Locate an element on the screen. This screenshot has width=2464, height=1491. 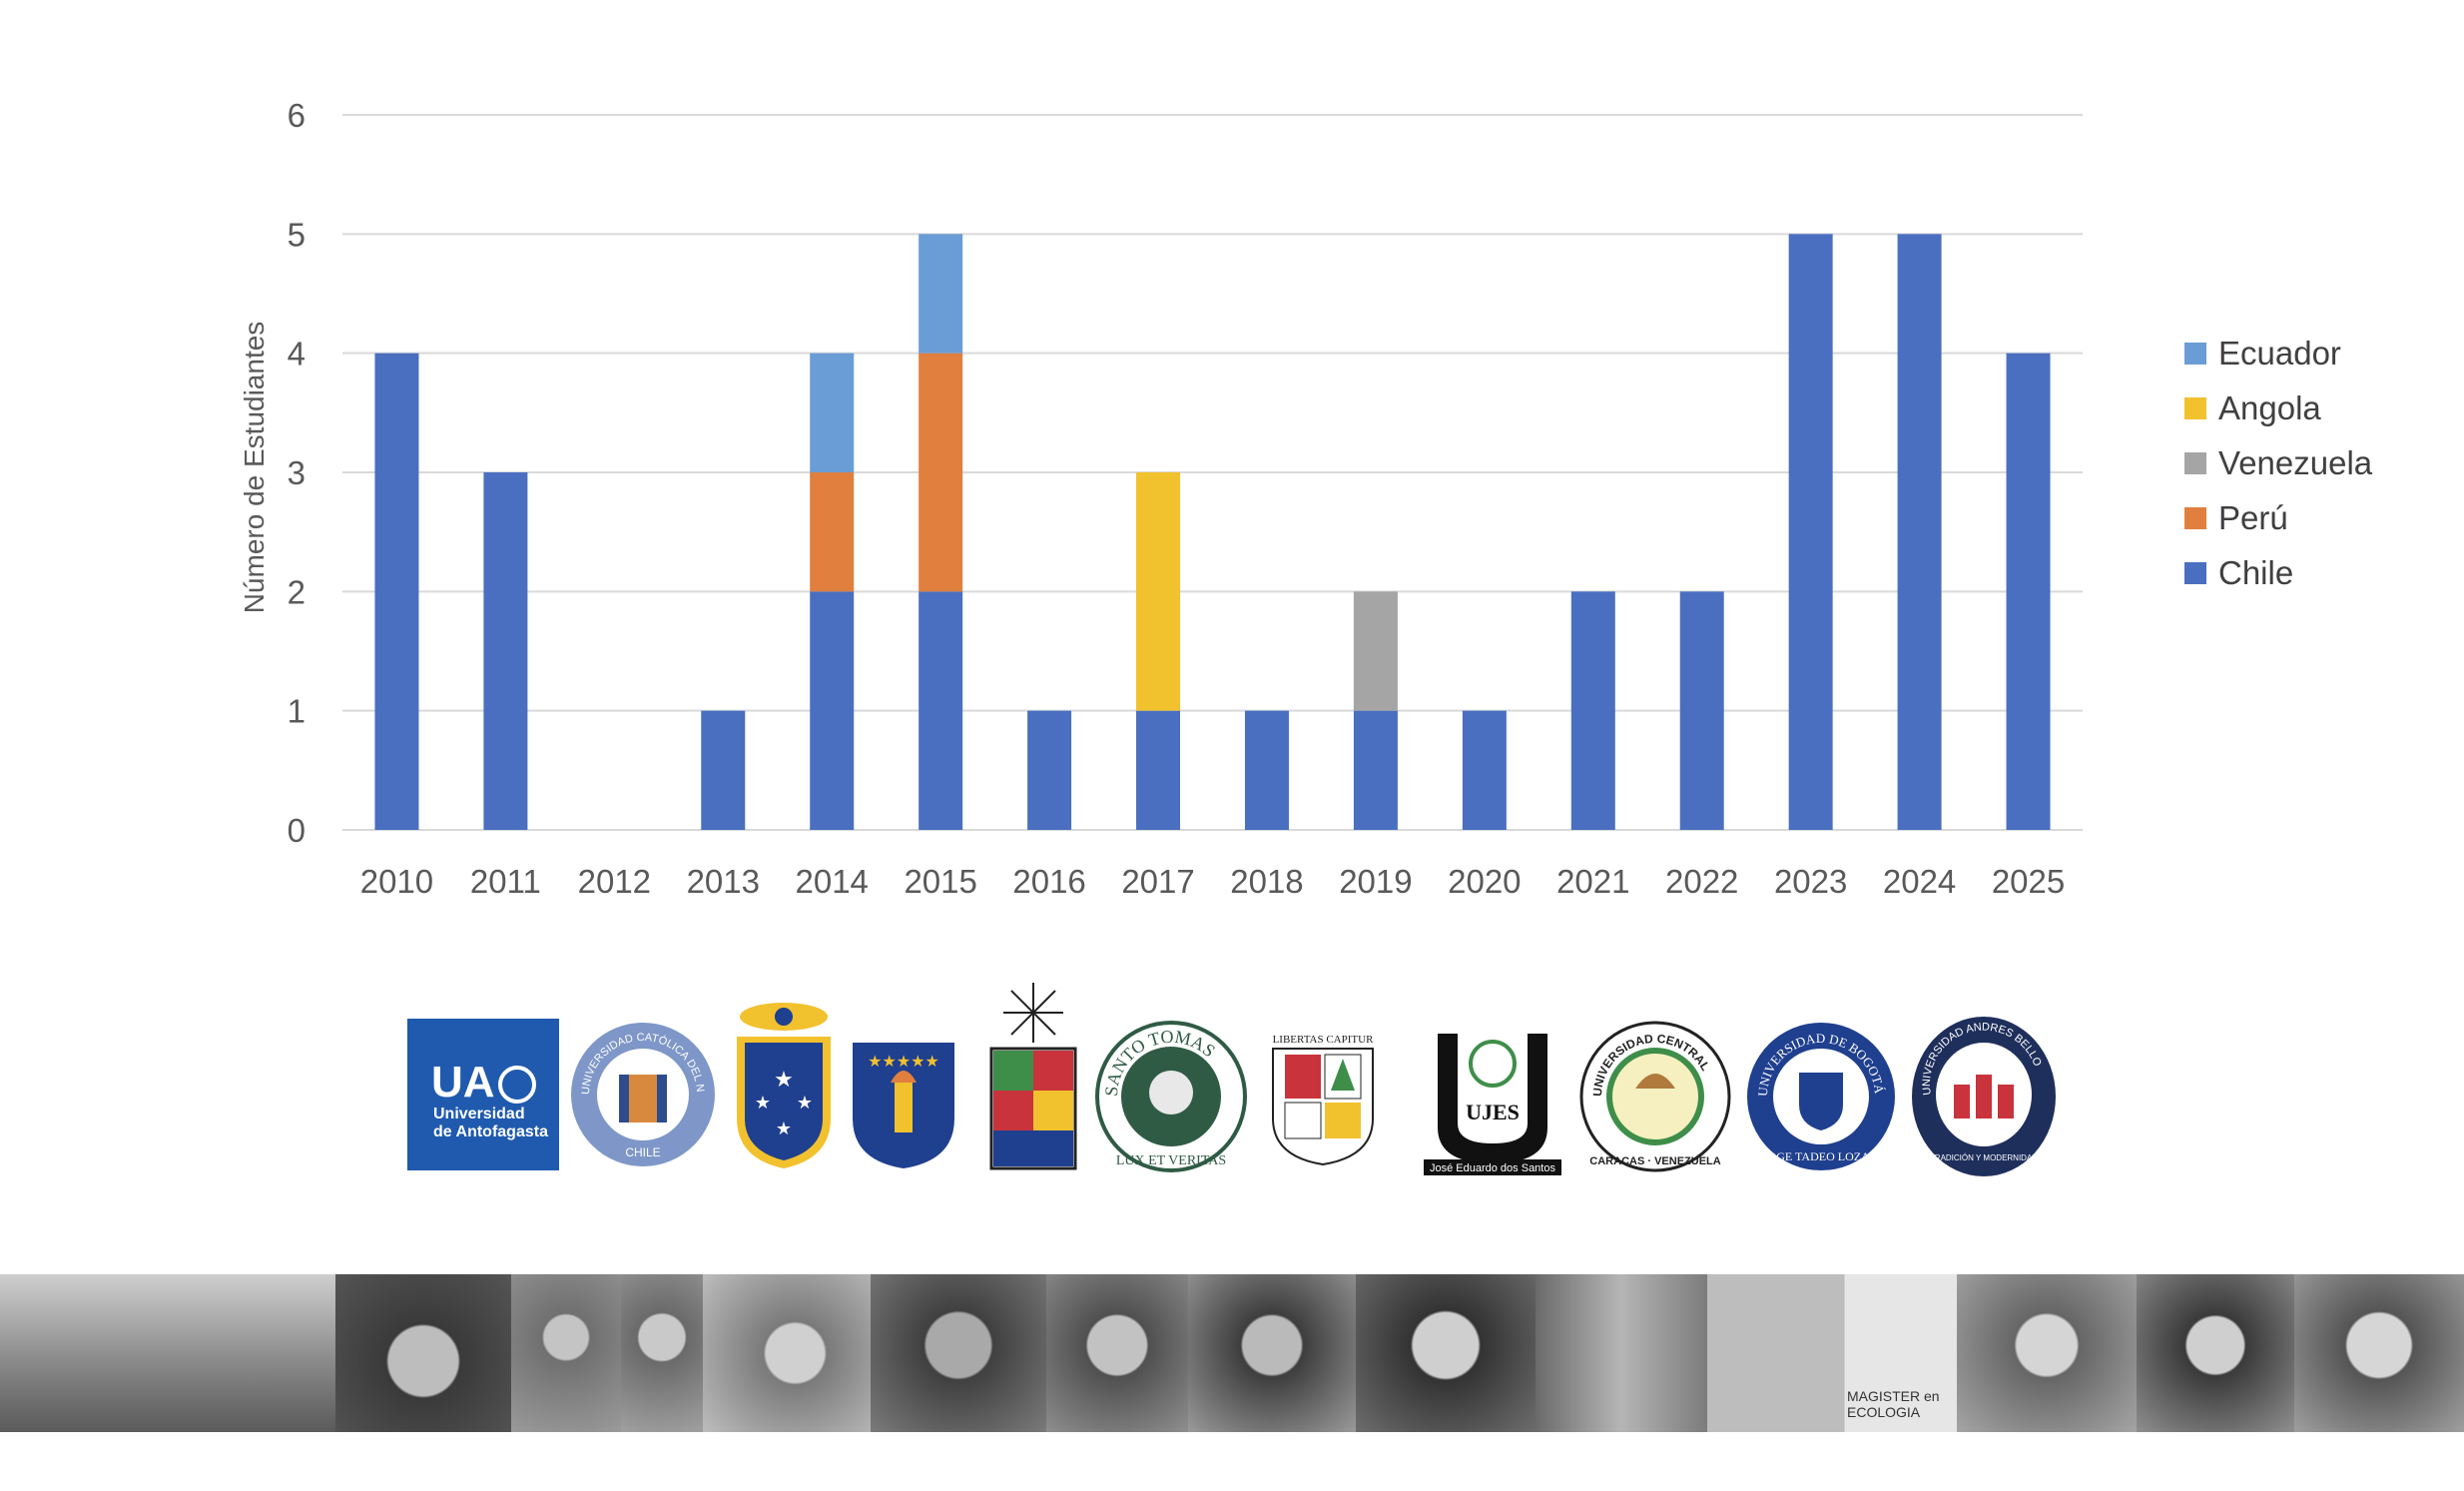
y-tick-label: 6 is located at coordinates (297, 116).